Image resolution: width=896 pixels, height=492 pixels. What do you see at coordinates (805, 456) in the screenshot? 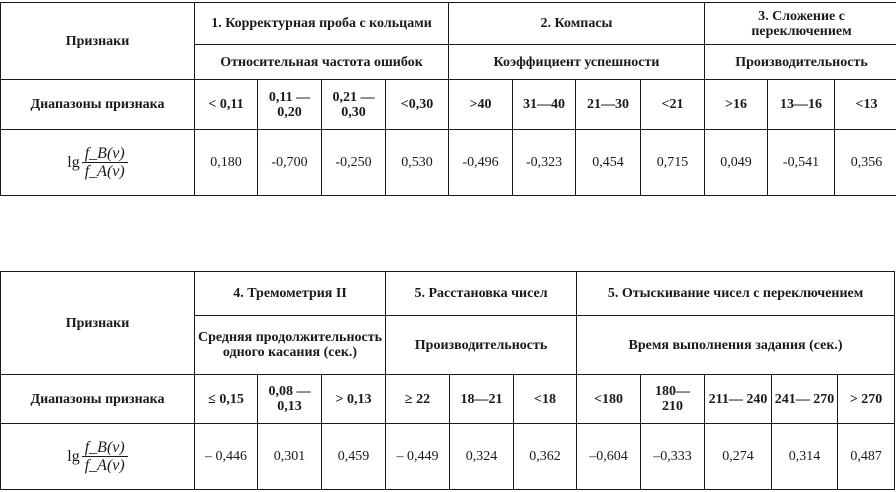
I see `value-cell: 0,314` at bounding box center [805, 456].